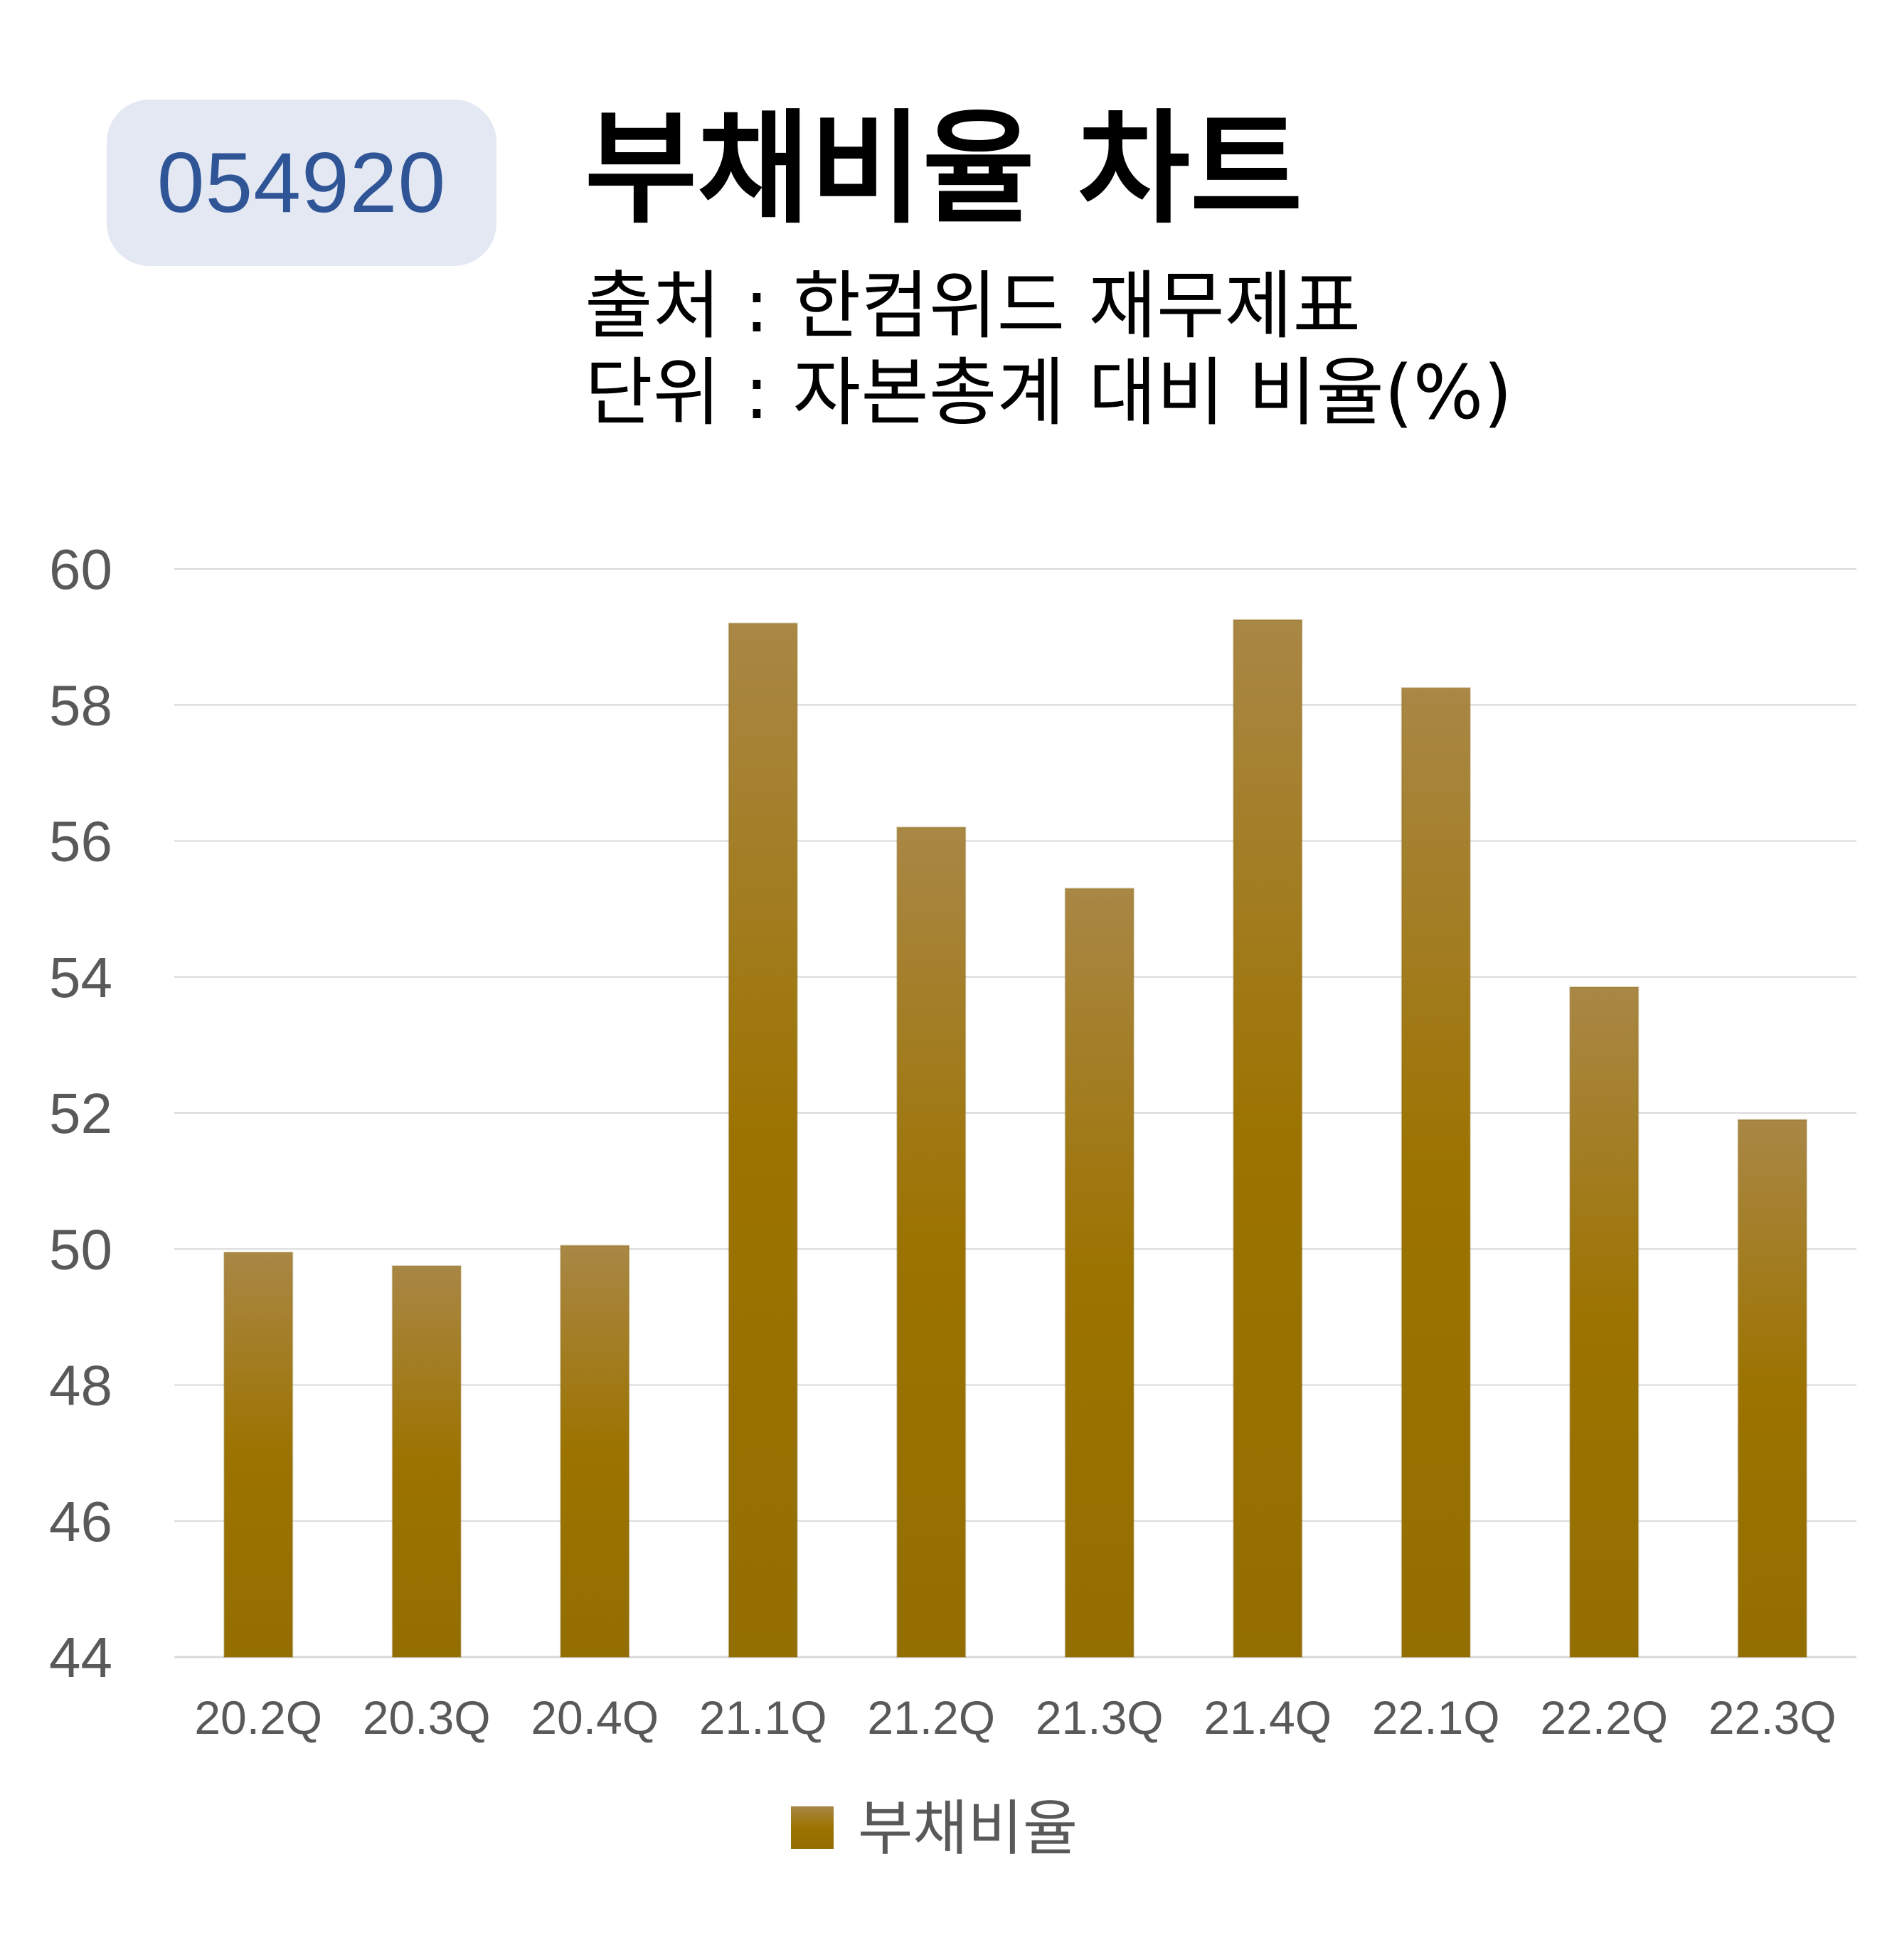 The image size is (1897, 1960). Describe the element at coordinates (80, 1657) in the screenshot. I see `y-tick-label: 44` at that location.